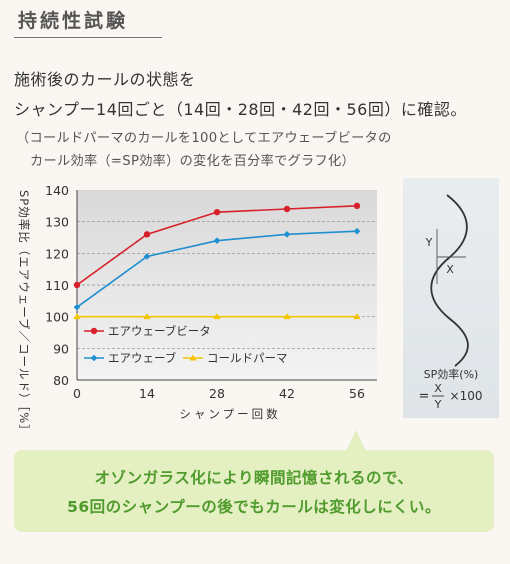 This screenshot has height=564, width=510. What do you see at coordinates (88, 37) in the screenshot?
I see `title-underline` at bounding box center [88, 37].